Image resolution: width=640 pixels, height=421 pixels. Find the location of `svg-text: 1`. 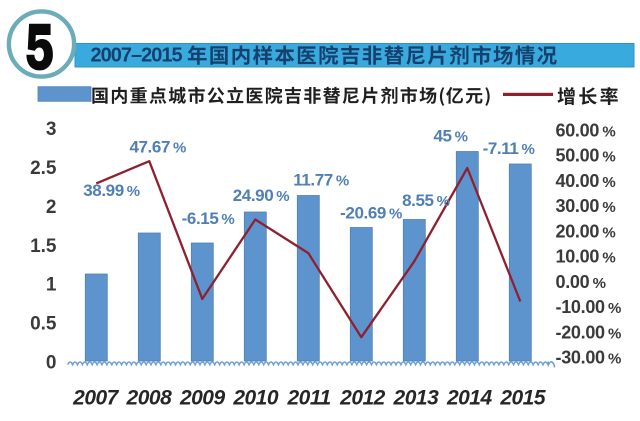

svg-text: 1 is located at coordinates (51, 285).